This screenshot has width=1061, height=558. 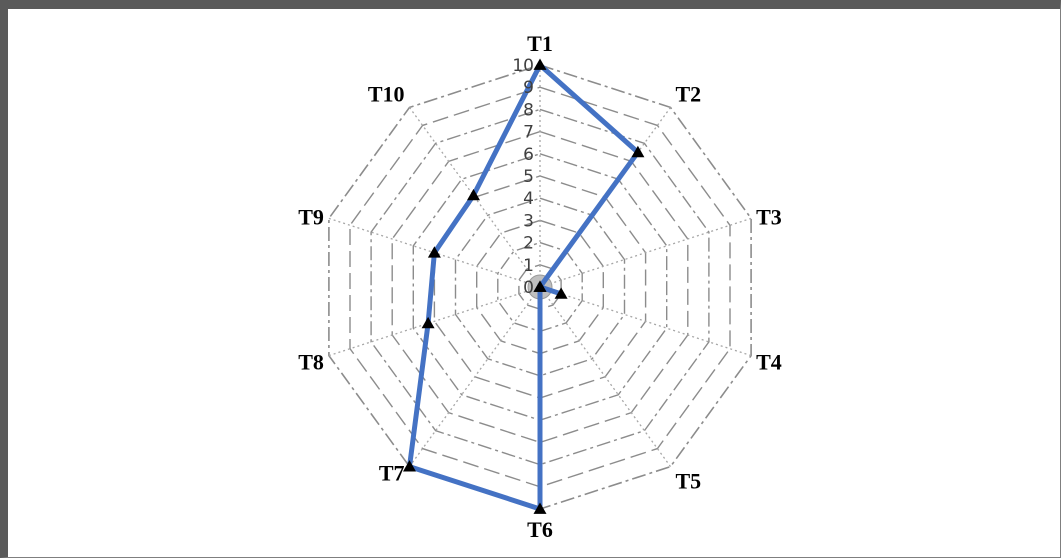 What do you see at coordinates (528, 177) in the screenshot?
I see `tick-label-5: 5` at bounding box center [528, 177].